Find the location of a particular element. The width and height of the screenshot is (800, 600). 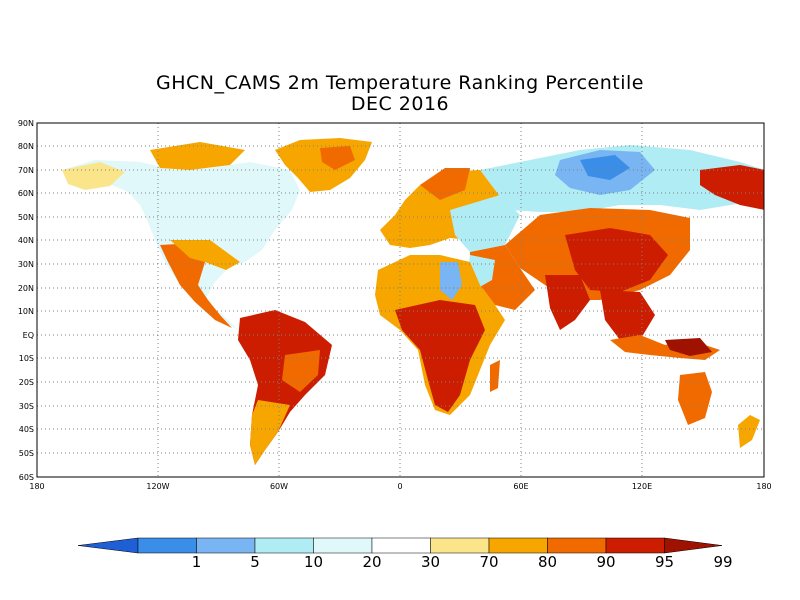

colorbar-label: 95 is located at coordinates (664, 562).